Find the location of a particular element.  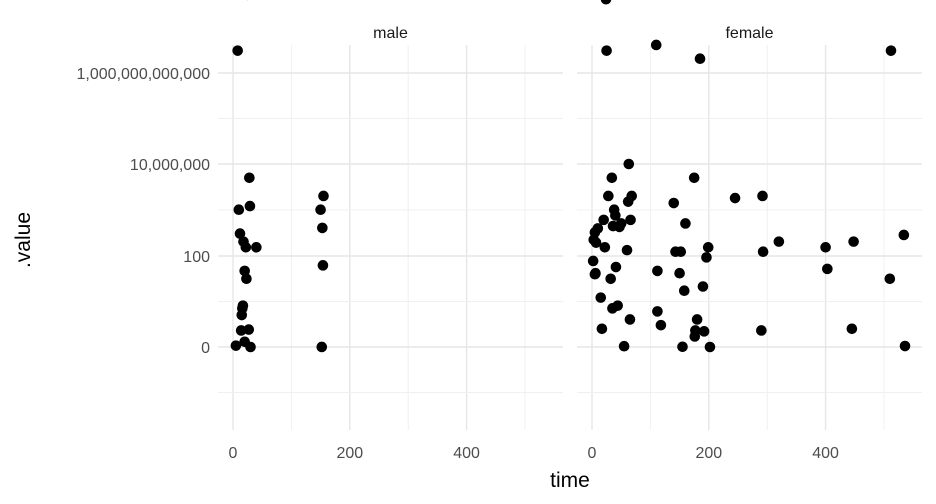

facet-label-female: female is located at coordinates (749, 33).